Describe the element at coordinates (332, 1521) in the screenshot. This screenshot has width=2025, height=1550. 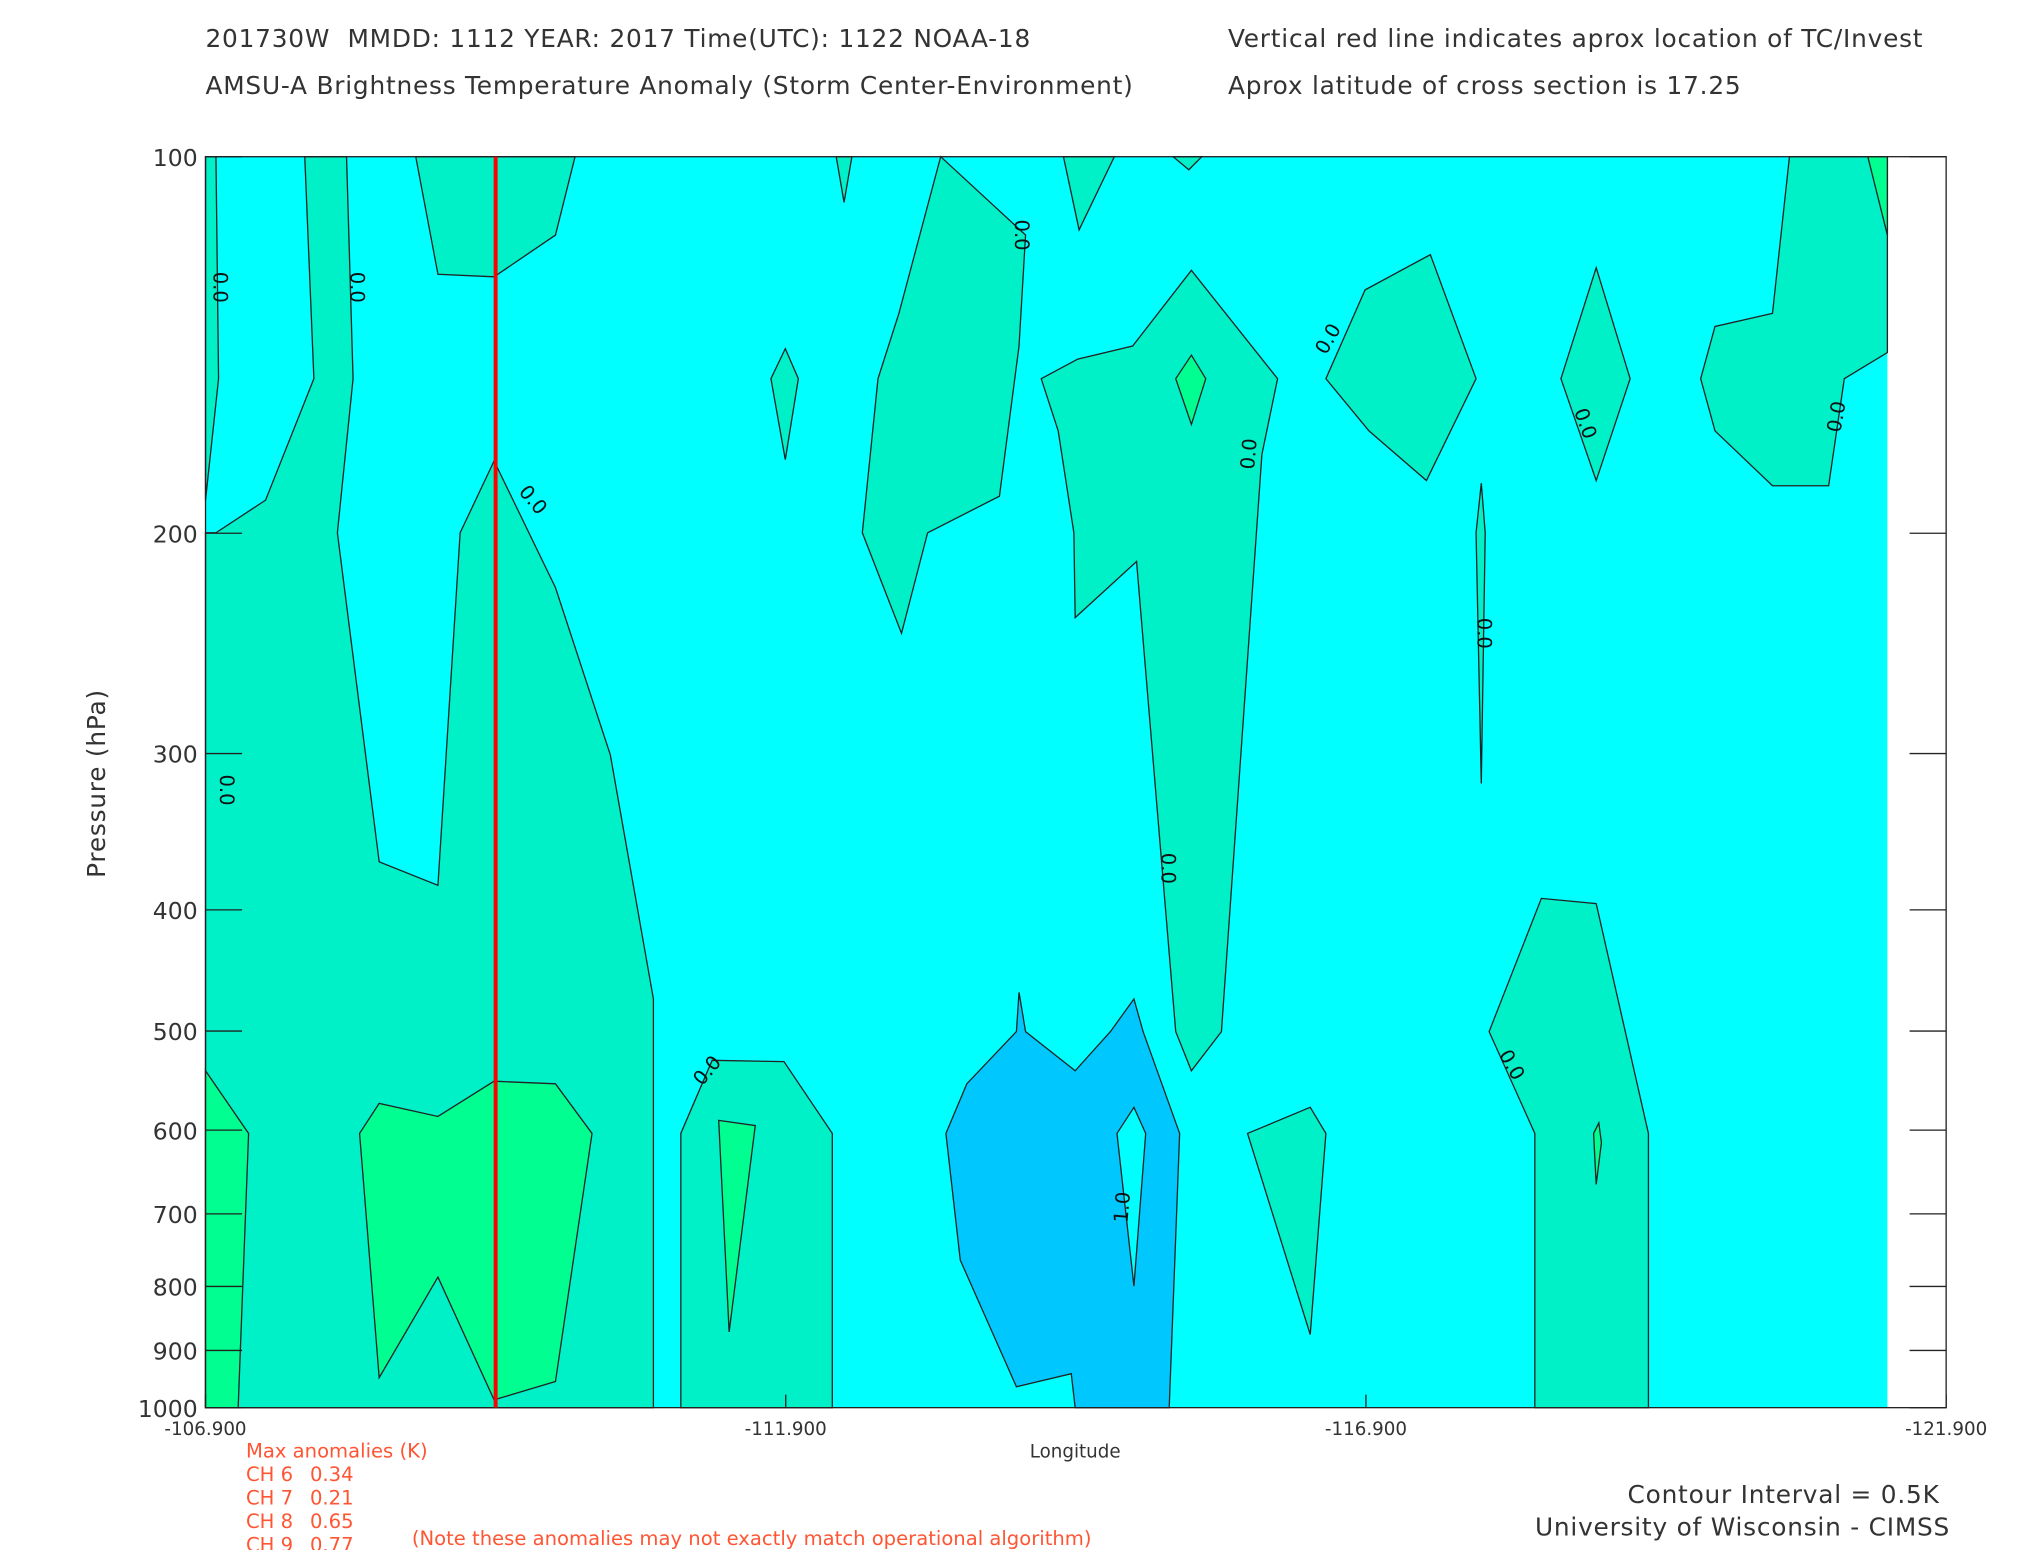
I see `anomaly-value: 0.65` at that location.